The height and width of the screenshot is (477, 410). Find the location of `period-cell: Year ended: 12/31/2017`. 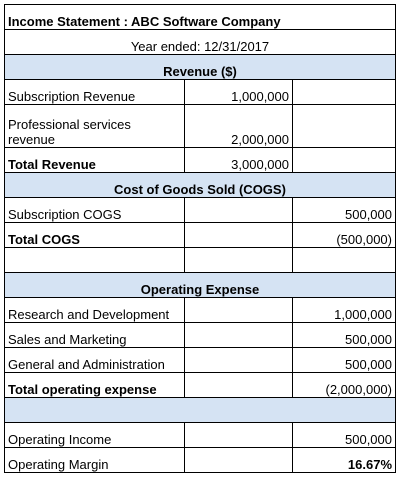

period-cell: Year ended: 12/31/2017 is located at coordinates (200, 42).